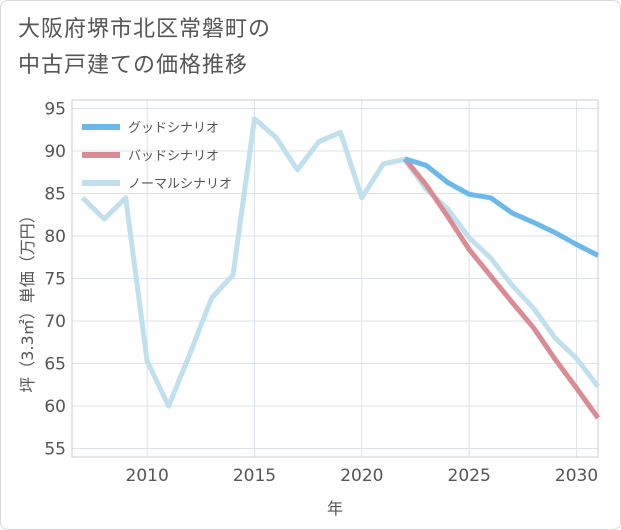 The width and height of the screenshot is (621, 530). What do you see at coordinates (145, 29) in the screenshot?
I see `chart-title-line-1: 大阪府堺市北区常磐町の` at bounding box center [145, 29].